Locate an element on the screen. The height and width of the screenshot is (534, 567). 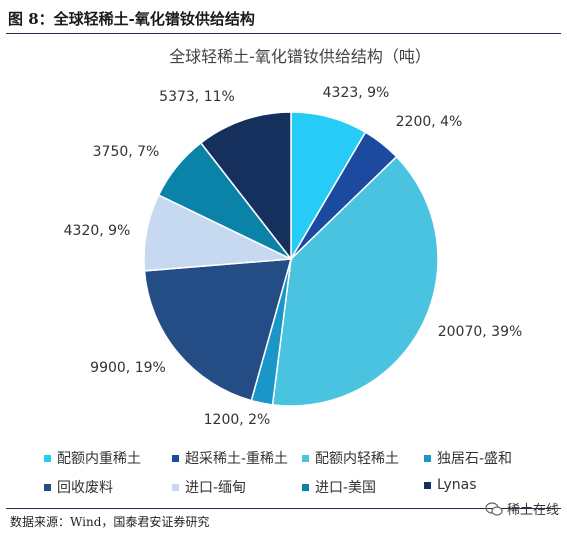
chart-title: 全球轻稀土-氧化镨钕供给结构（吨） is located at coordinates (300, 56).